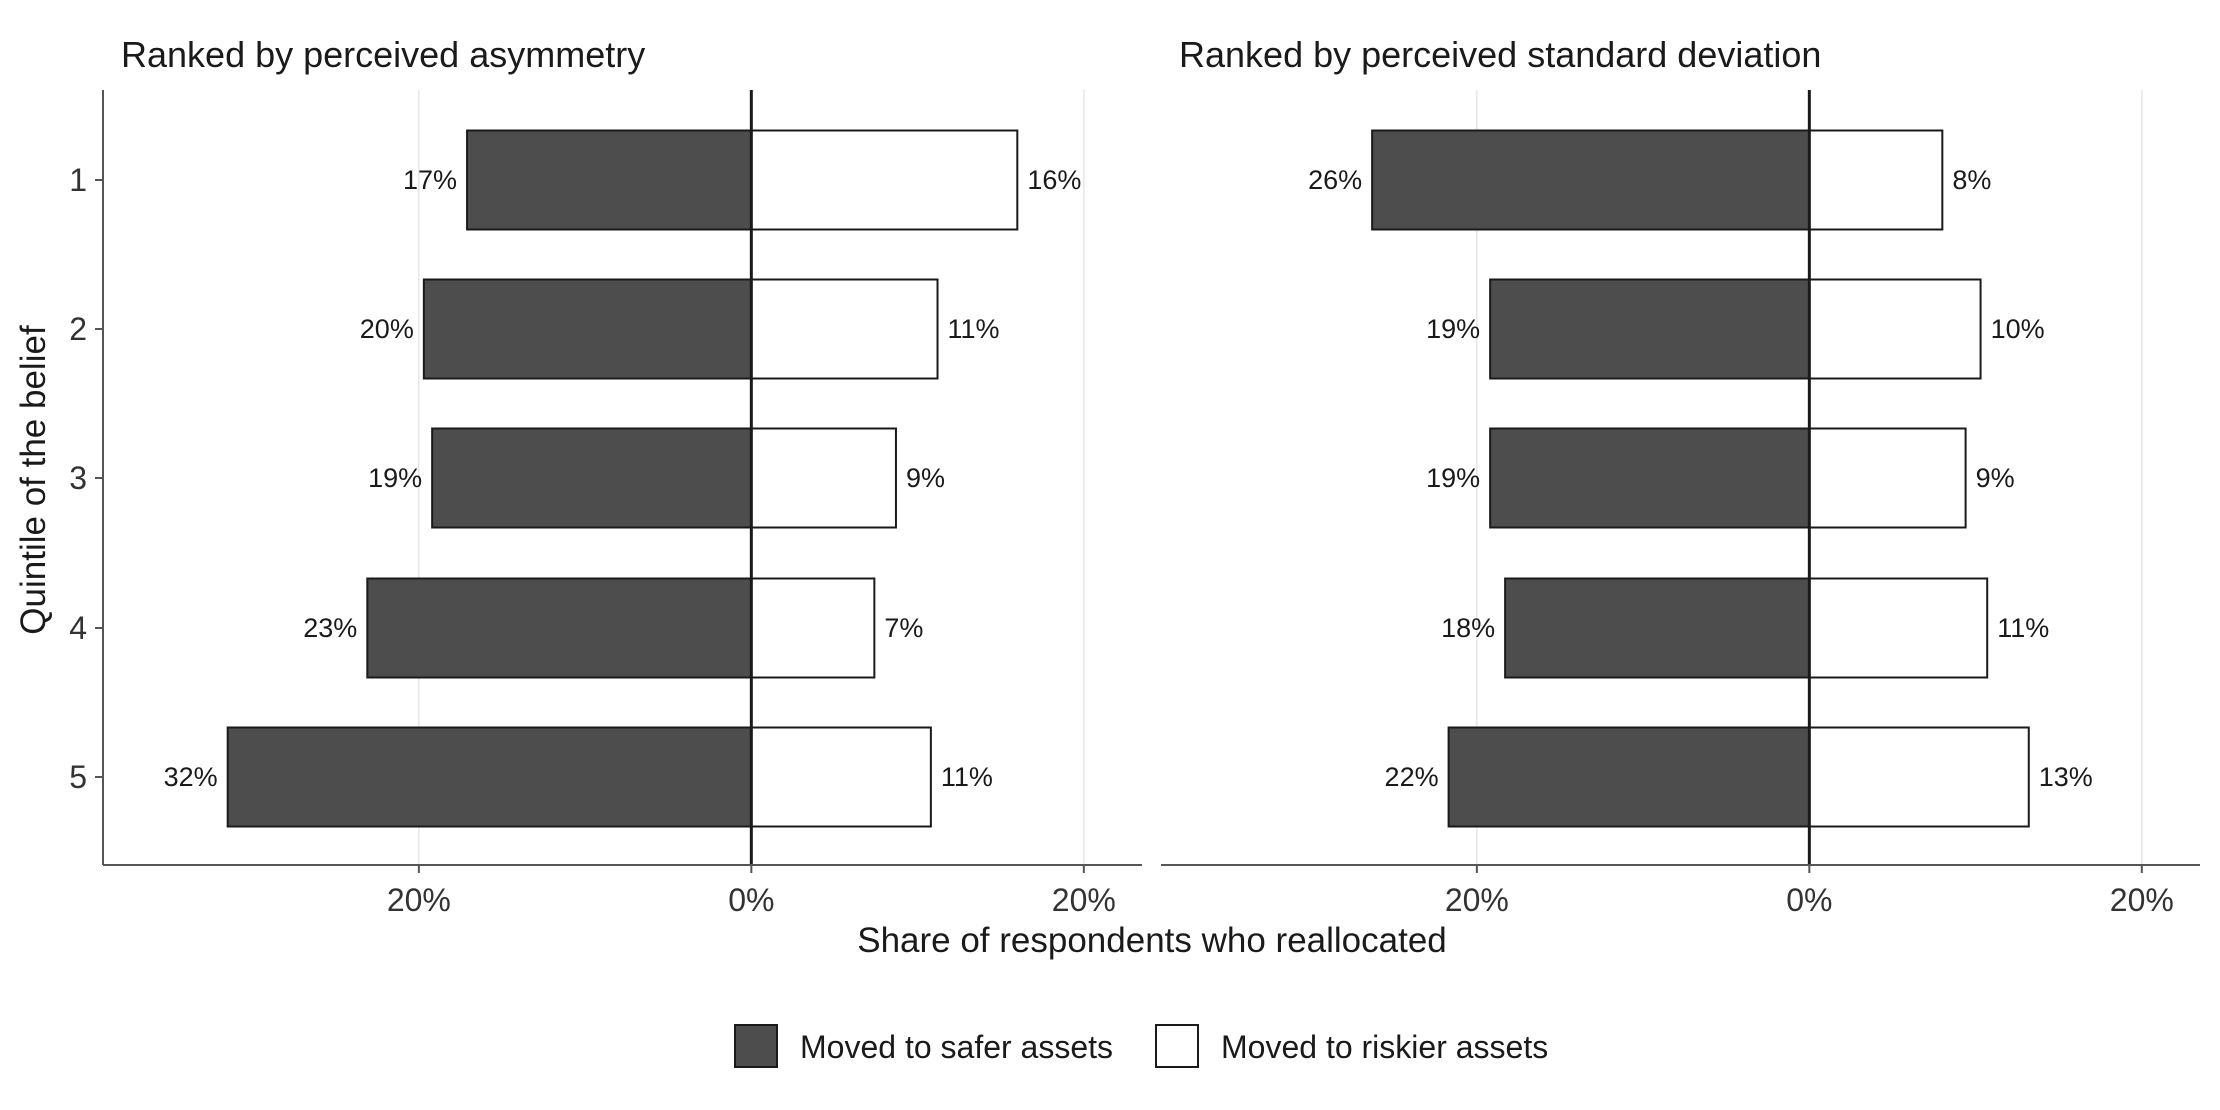  I want to click on value-label-riskier-q2: 11%, so click(974, 329).